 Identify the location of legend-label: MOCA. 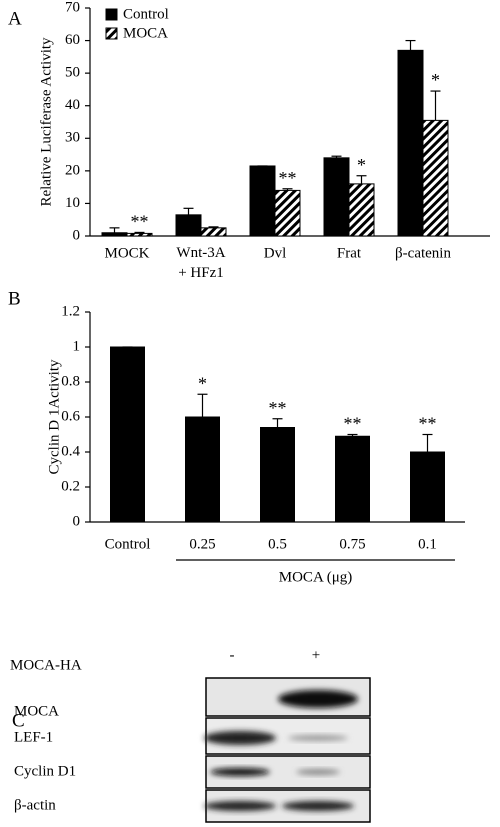
(145, 33).